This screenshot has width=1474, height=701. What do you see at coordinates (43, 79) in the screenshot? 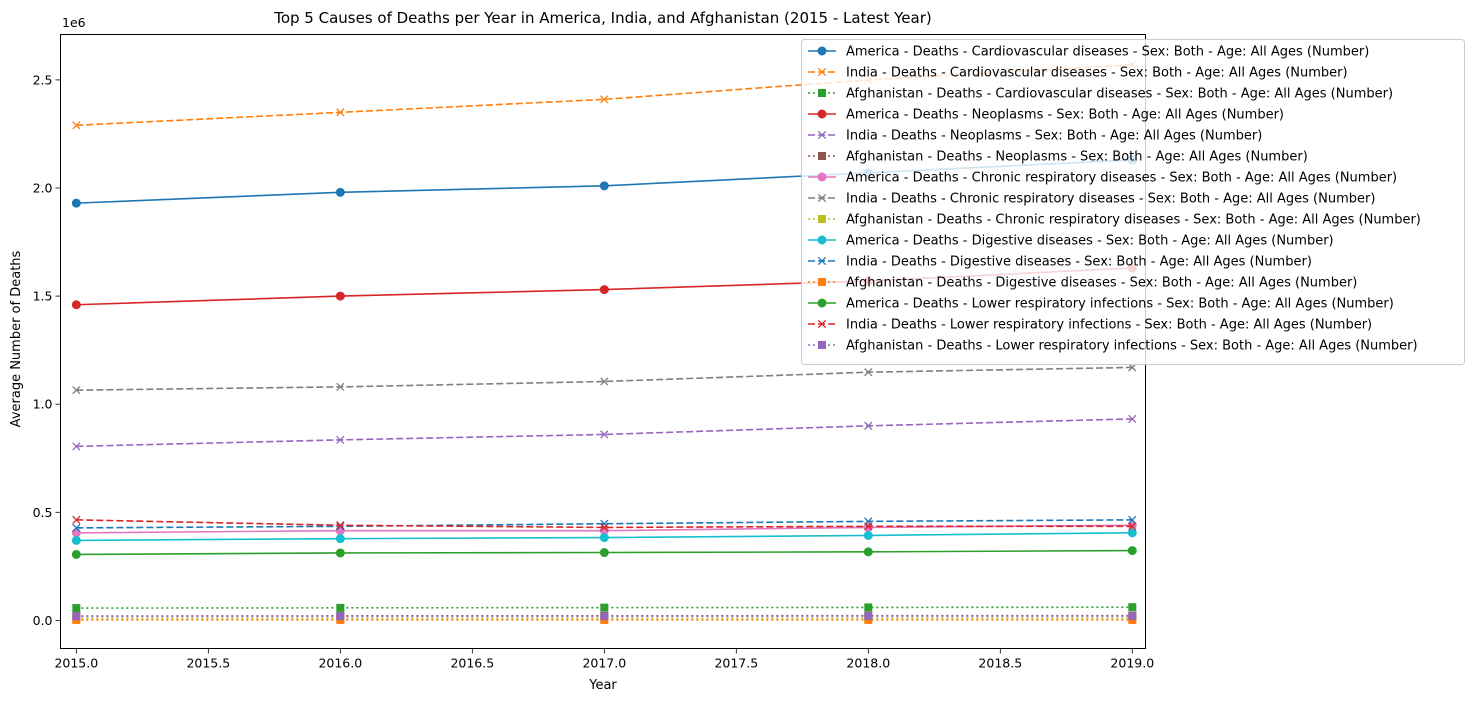
I see `y-tick-label: 2.5` at bounding box center [43, 79].